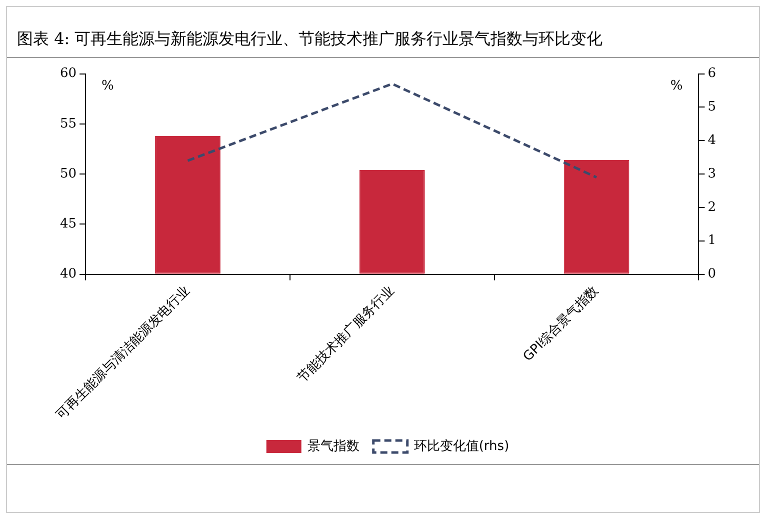 Image resolution: width=766 pixels, height=521 pixels. I want to click on y2-tick-label: 2, so click(712, 207).